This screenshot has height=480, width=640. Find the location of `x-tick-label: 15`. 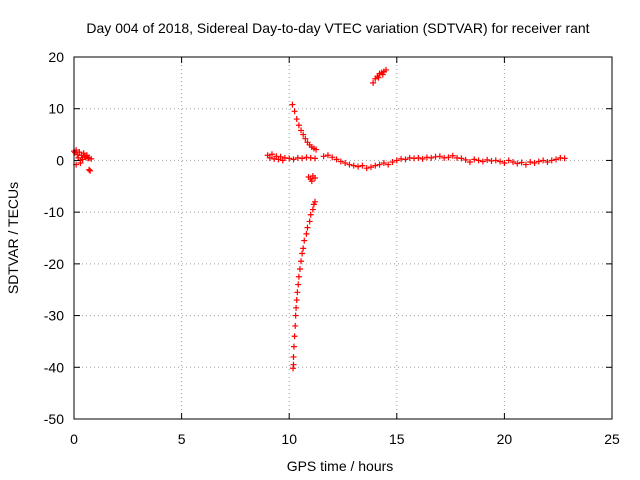

x-tick-label: 15 is located at coordinates (397, 439).